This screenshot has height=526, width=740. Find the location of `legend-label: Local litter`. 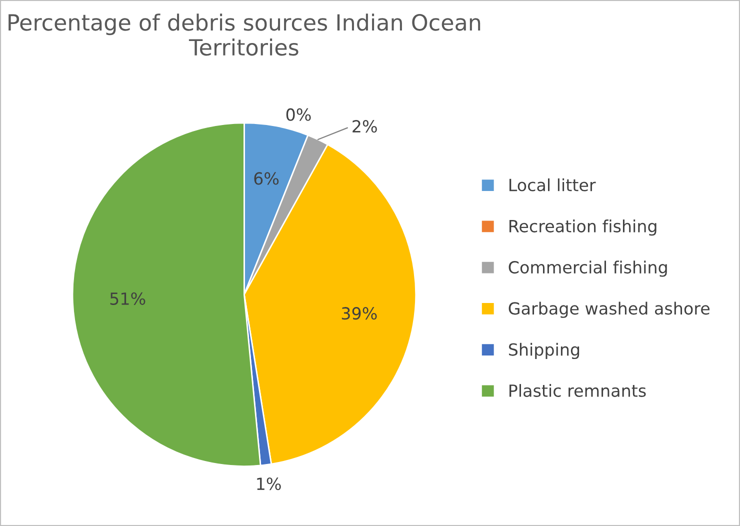

legend-label: Local litter is located at coordinates (553, 185).